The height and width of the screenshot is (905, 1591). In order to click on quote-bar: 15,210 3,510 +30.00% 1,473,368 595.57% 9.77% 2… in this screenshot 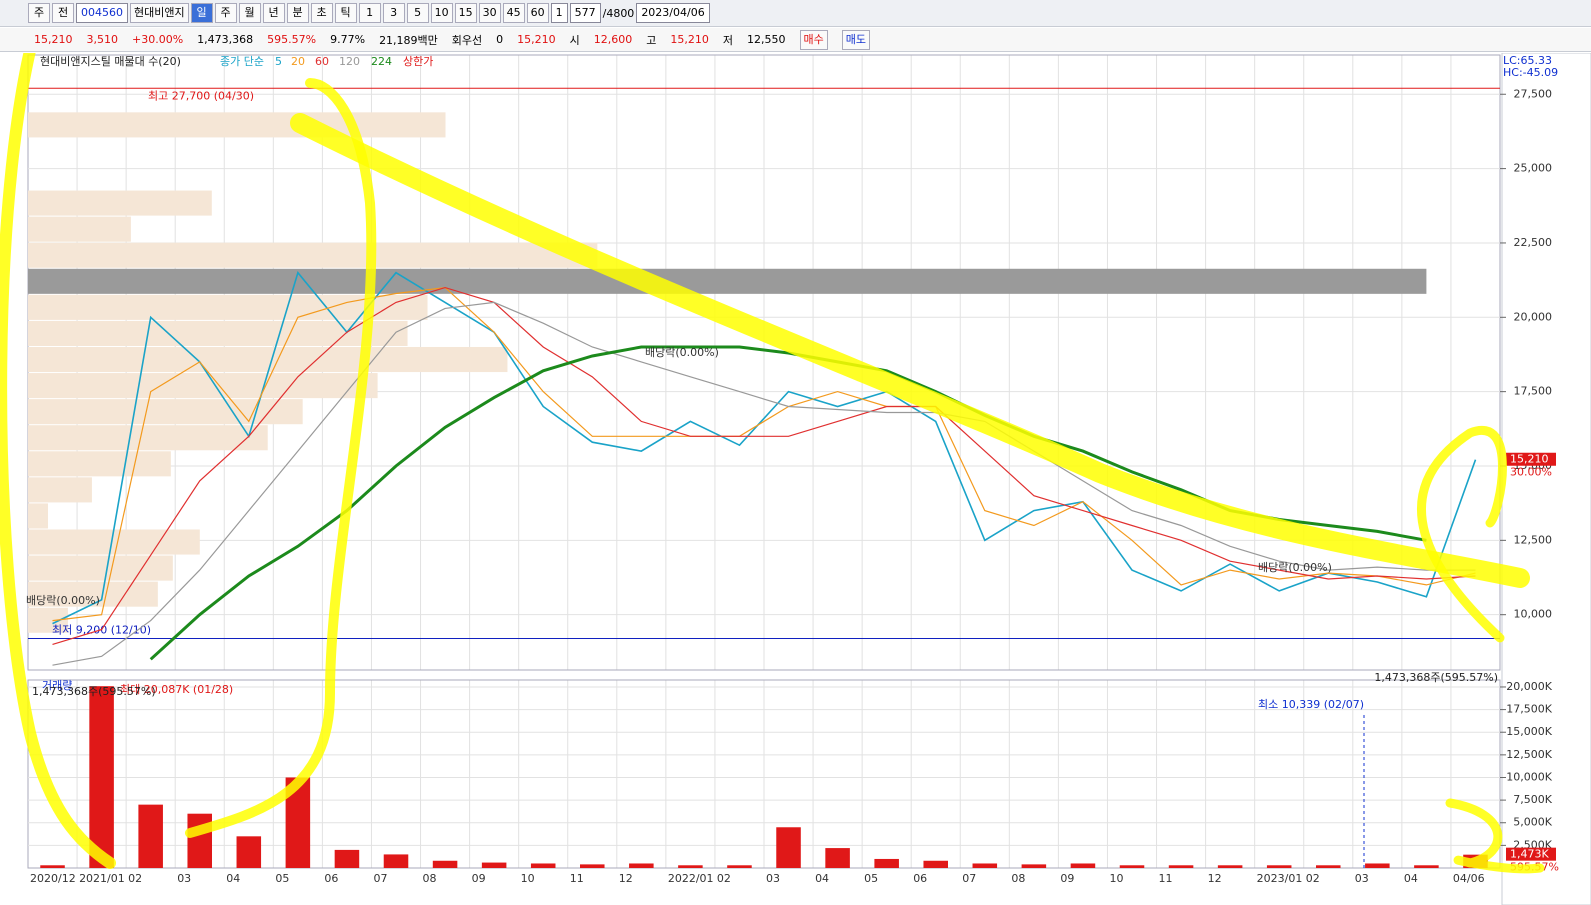, I will do `click(795, 40)`.